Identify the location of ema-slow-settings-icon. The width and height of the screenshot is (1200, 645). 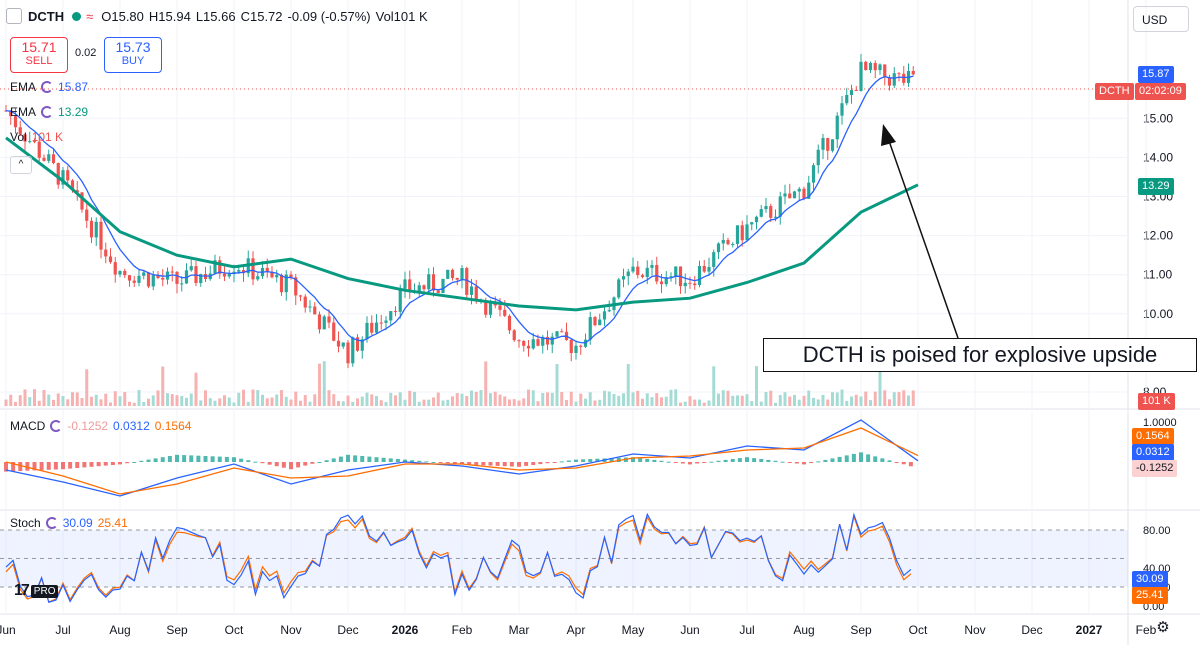
(47, 112).